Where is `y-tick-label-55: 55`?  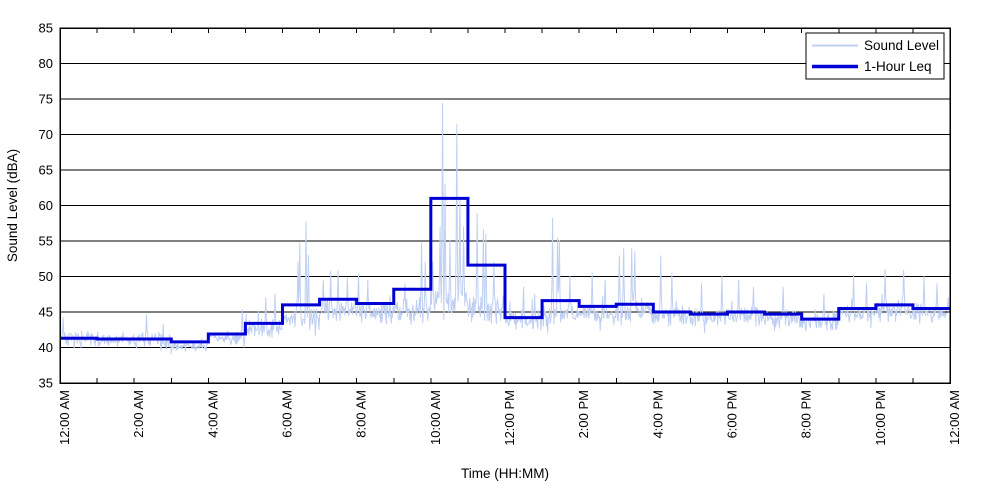 y-tick-label-55: 55 is located at coordinates (46, 241).